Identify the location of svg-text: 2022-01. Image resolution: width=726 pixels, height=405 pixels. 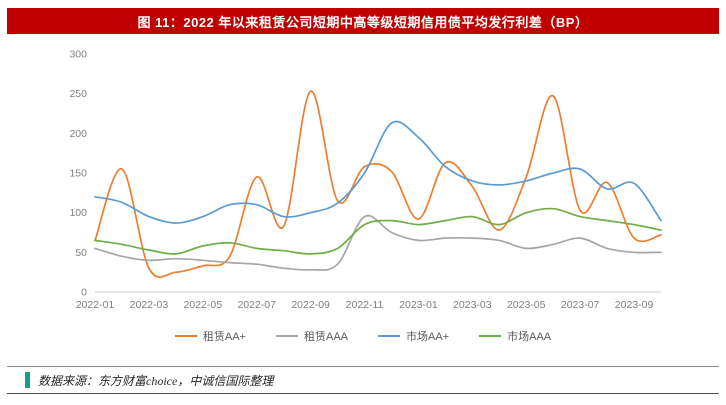
(95, 305).